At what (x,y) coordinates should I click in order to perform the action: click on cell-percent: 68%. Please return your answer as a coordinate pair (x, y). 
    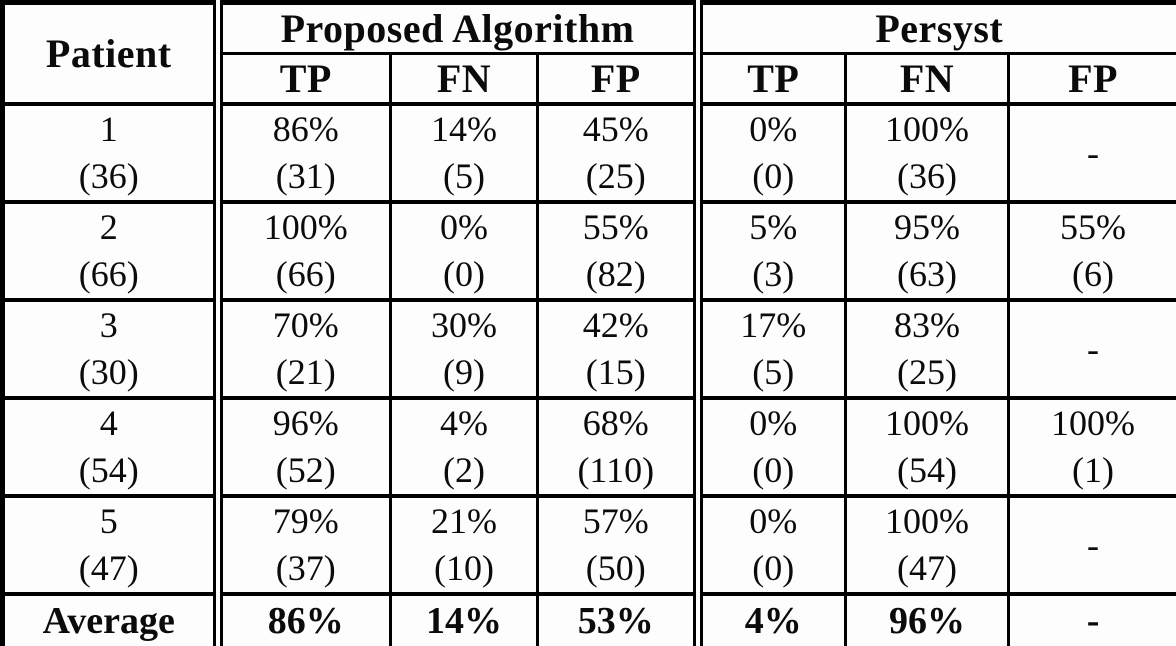
    Looking at the image, I should click on (615, 423).